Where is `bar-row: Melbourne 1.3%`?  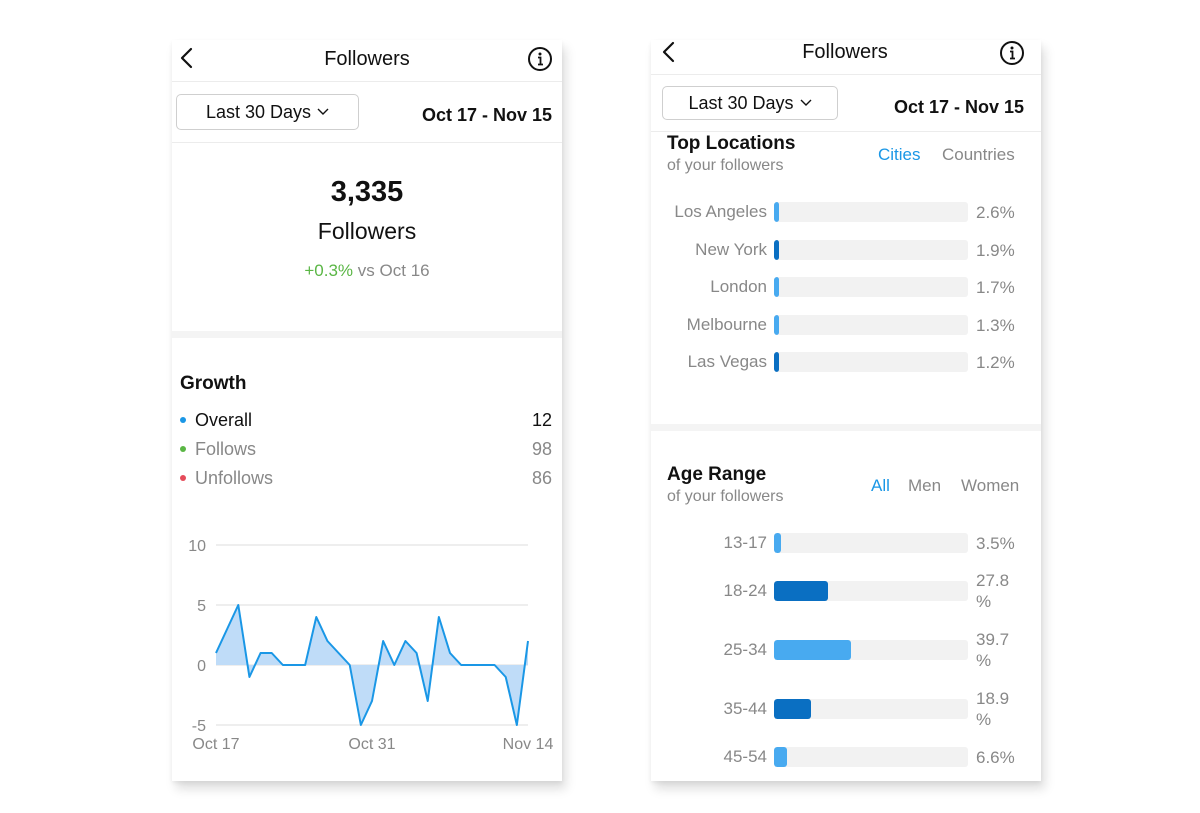
bar-row: Melbourne 1.3% is located at coordinates (846, 325).